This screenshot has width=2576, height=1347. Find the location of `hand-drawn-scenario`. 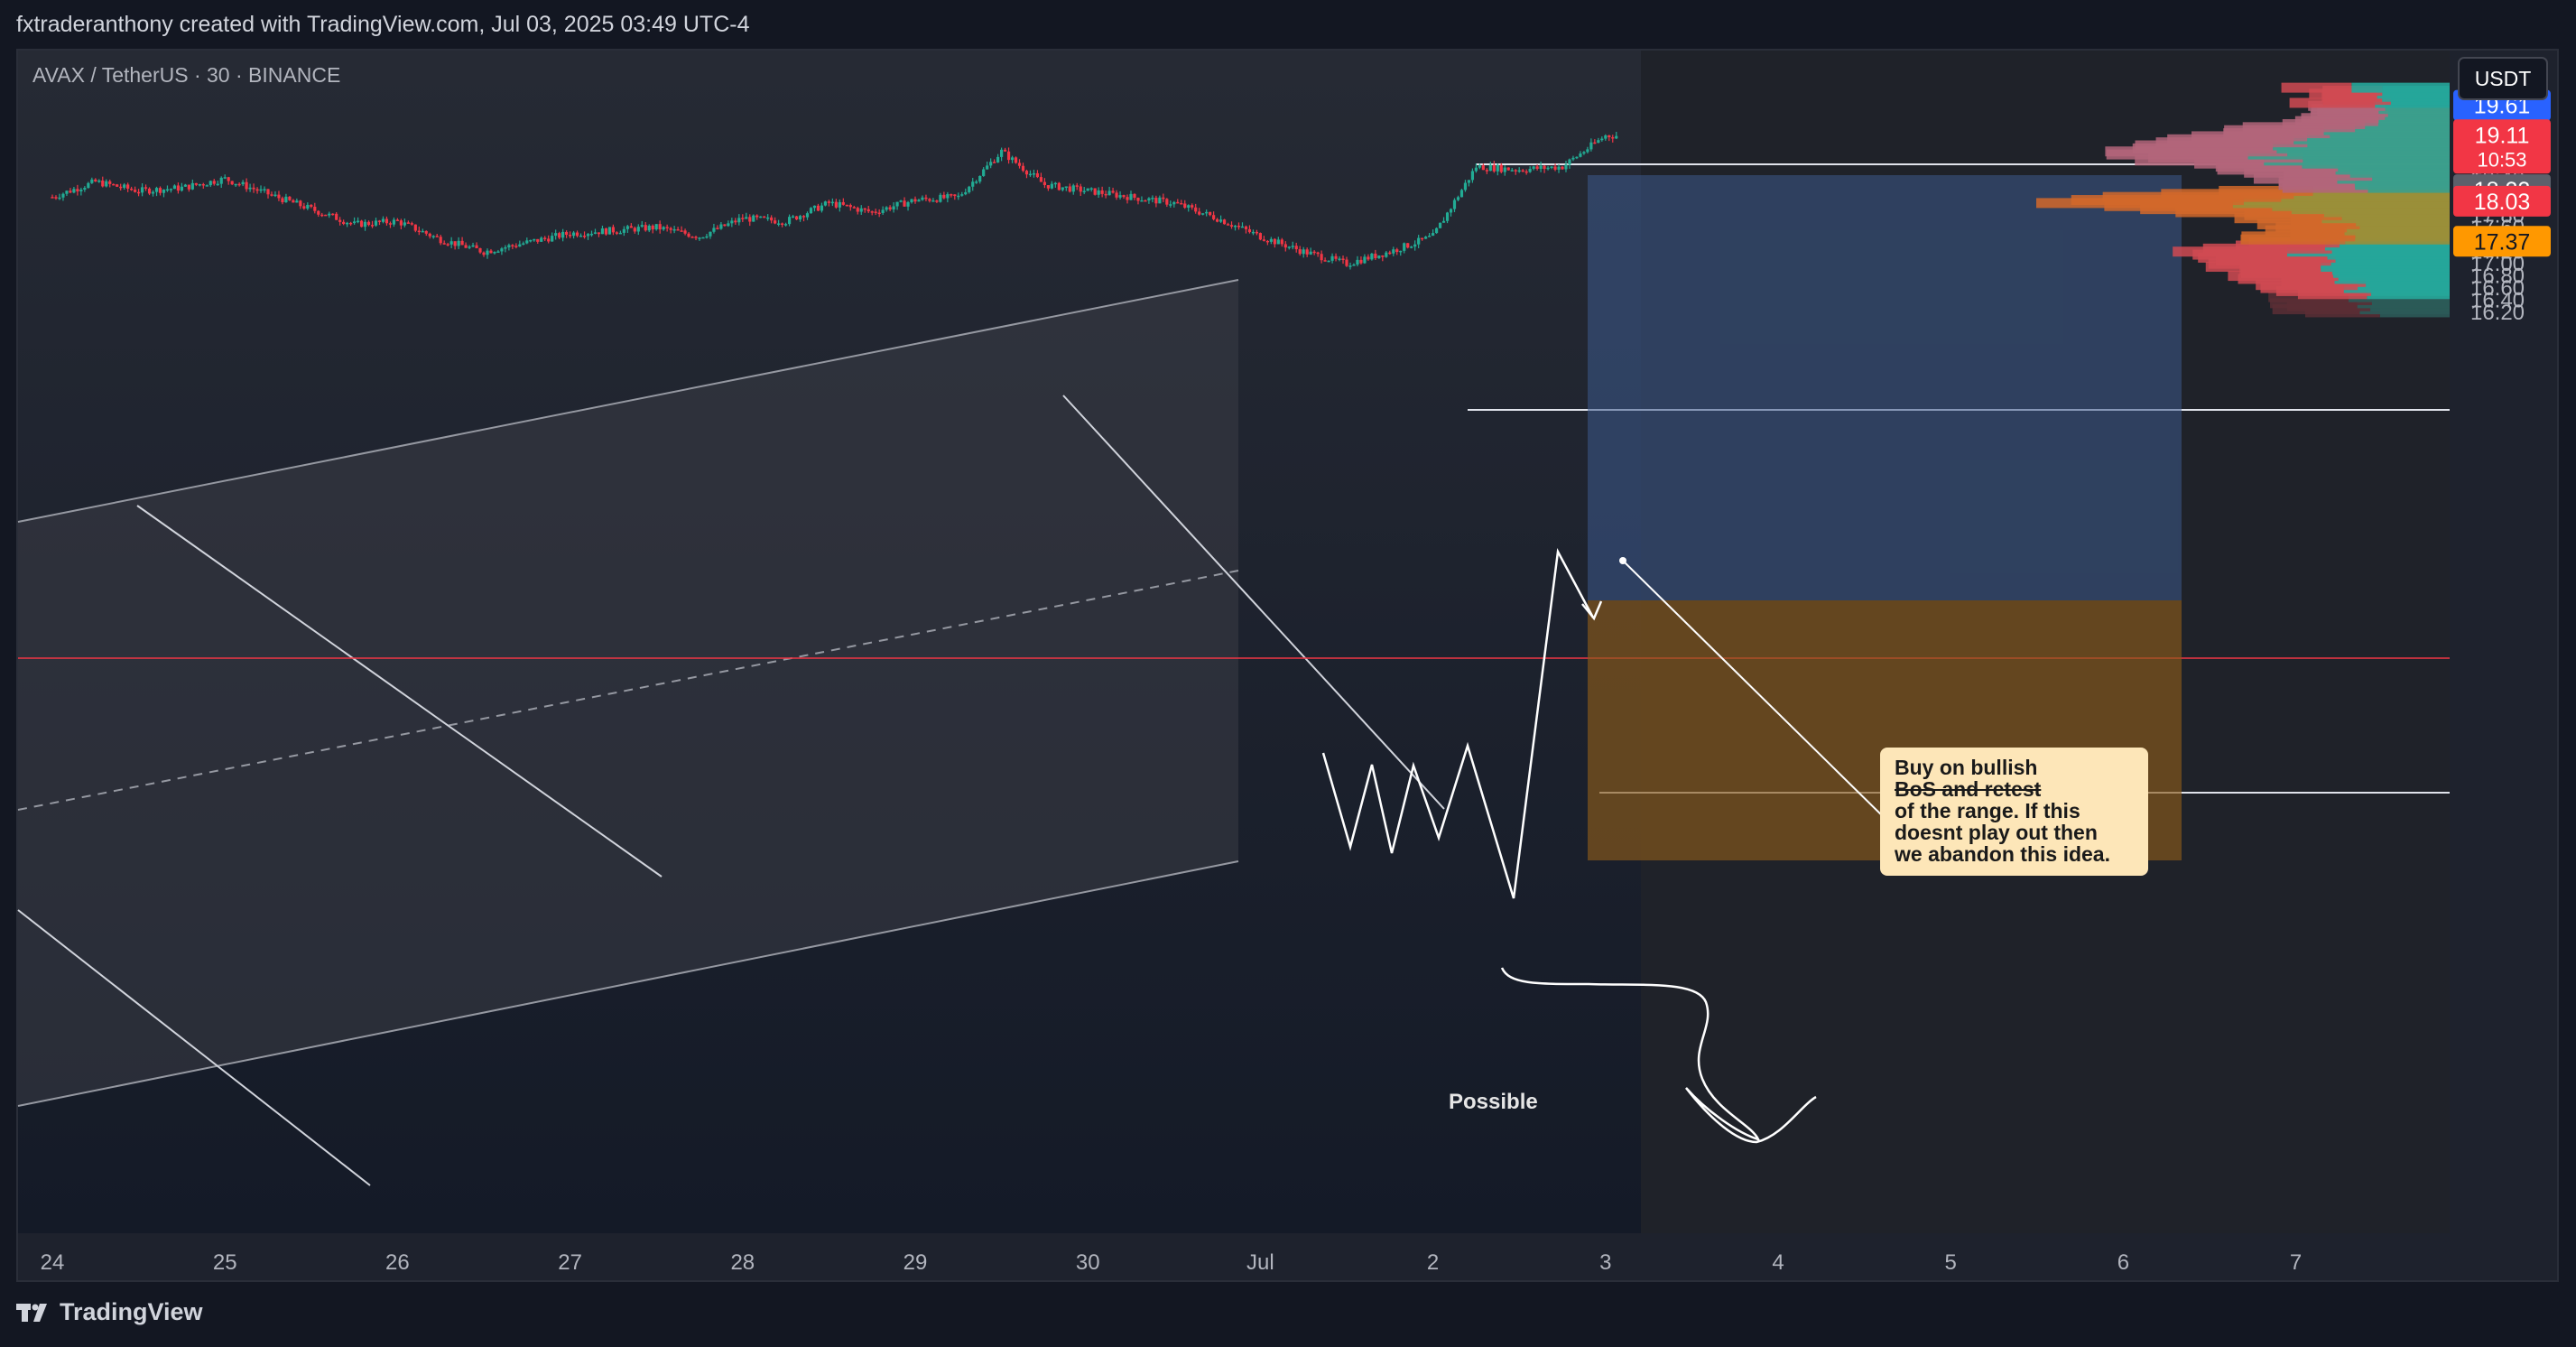

hand-drawn-scenario is located at coordinates (1658, 1055).